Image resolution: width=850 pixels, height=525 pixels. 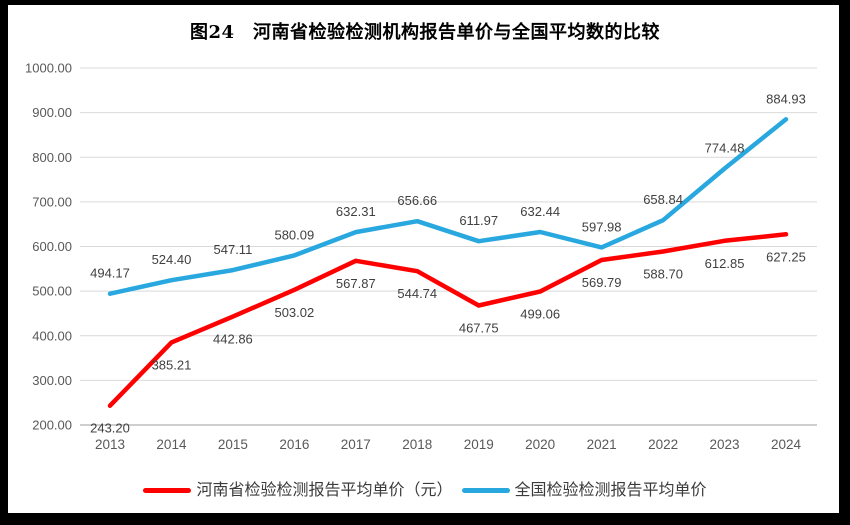 What do you see at coordinates (233, 249) in the screenshot?
I see `data-label-national: 547.11` at bounding box center [233, 249].